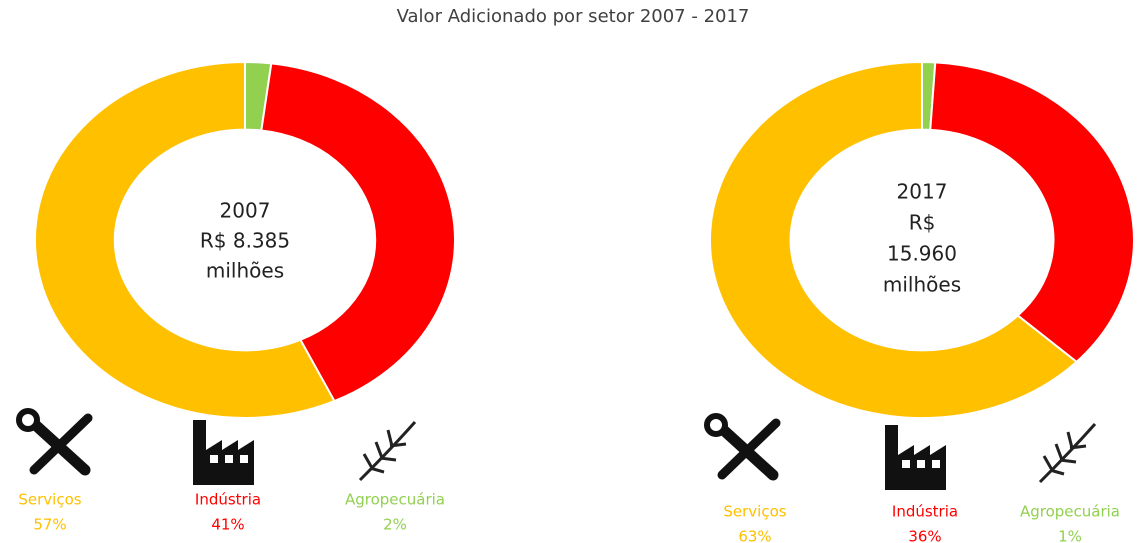 The height and width of the screenshot is (543, 1146). Describe the element at coordinates (49, 525) in the screenshot. I see `value-label: 57%` at that location.